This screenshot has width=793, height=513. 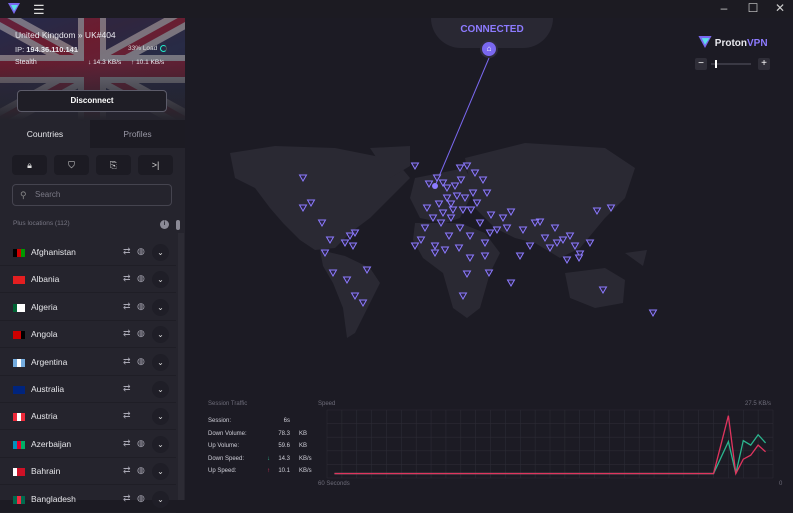 What do you see at coordinates (88, 444) in the screenshot?
I see `country-row: Azerbaijan ⇄ ◍ ⌄` at bounding box center [88, 444].